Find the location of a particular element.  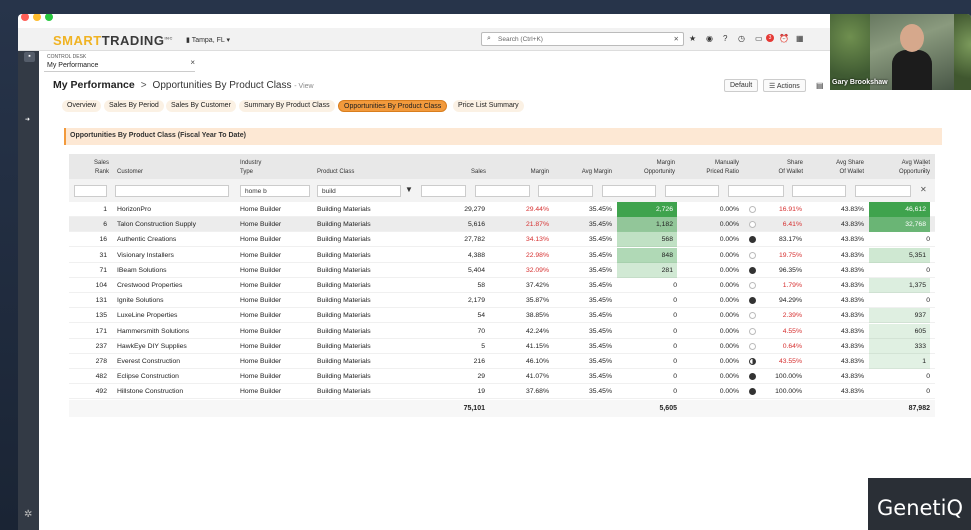

cell-sales: 5,616 is located at coordinates (476, 225).